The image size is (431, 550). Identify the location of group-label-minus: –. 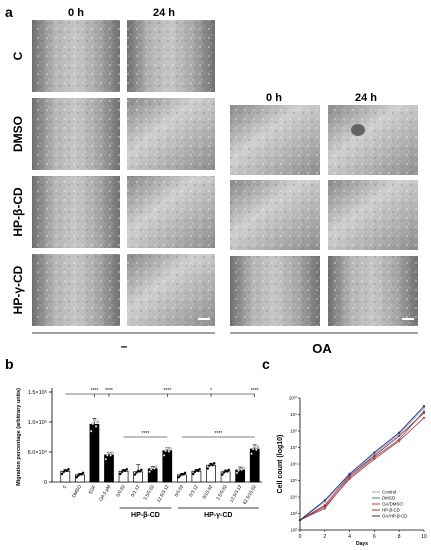
(124, 346).